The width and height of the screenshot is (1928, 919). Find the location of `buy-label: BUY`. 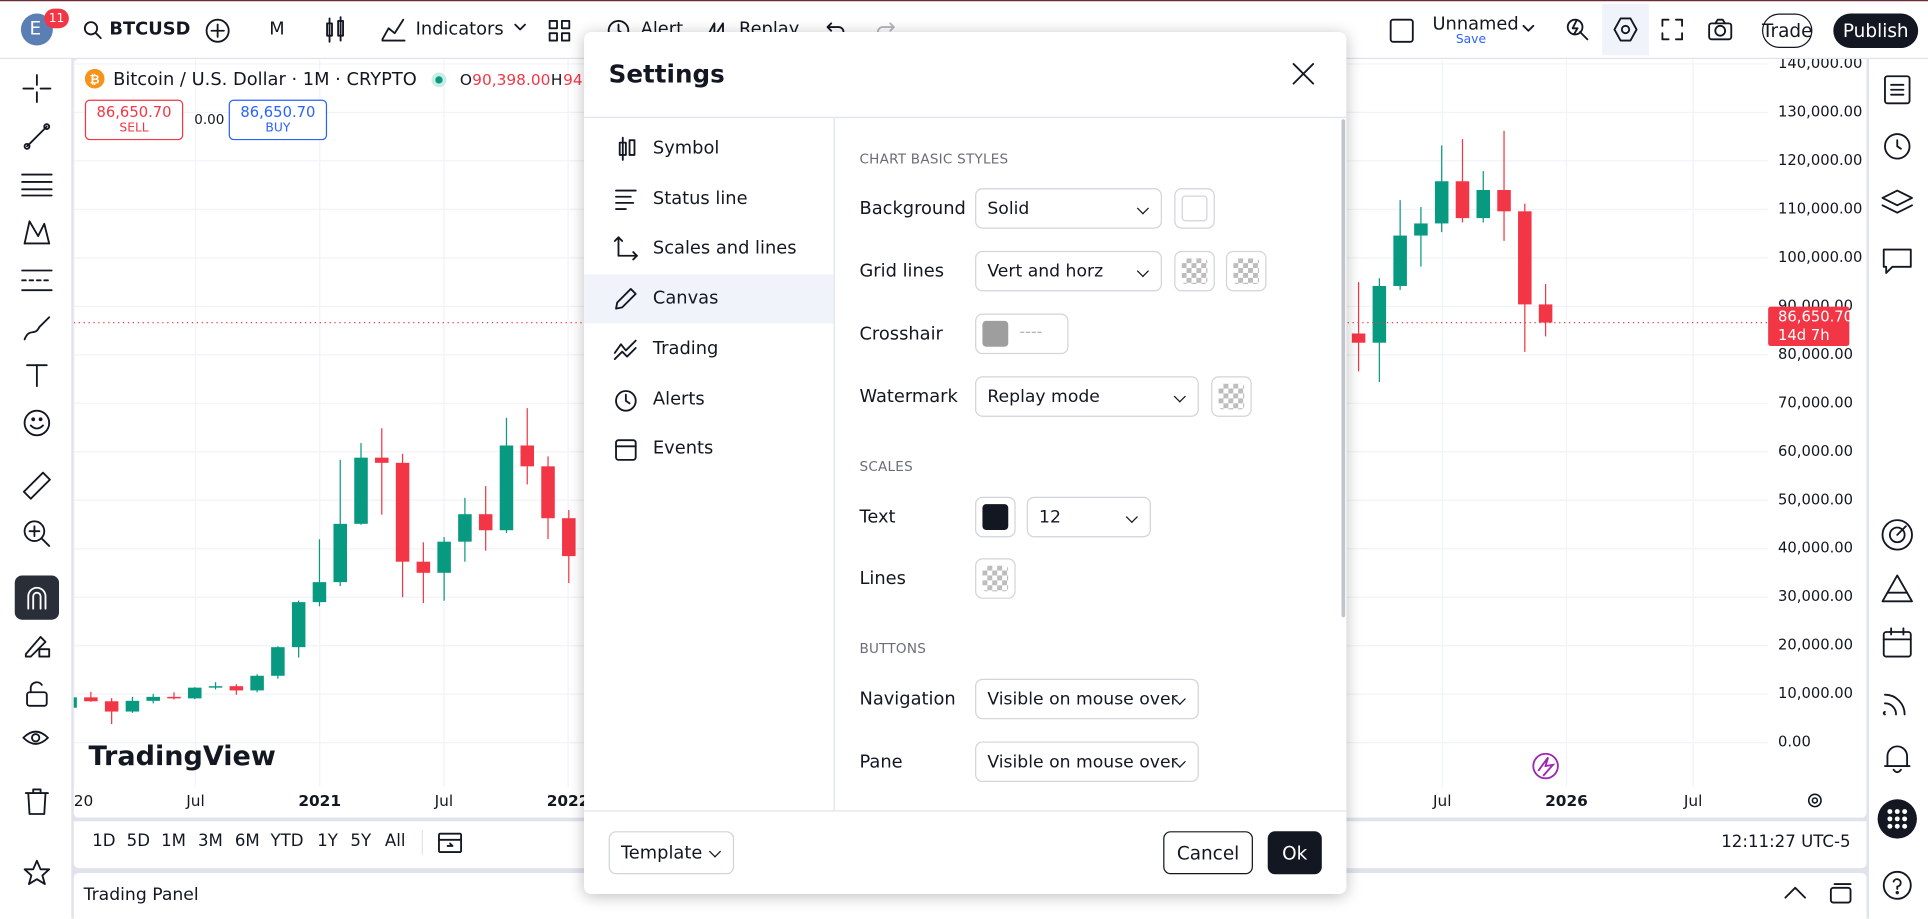

buy-label: BUY is located at coordinates (278, 128).